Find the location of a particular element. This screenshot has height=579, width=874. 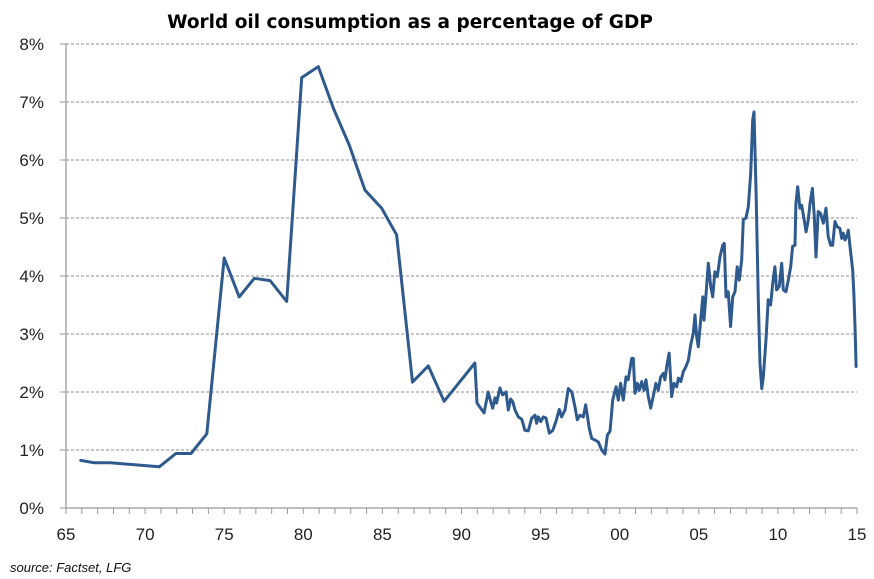

y-tick-label: 6% is located at coordinates (31, 160).